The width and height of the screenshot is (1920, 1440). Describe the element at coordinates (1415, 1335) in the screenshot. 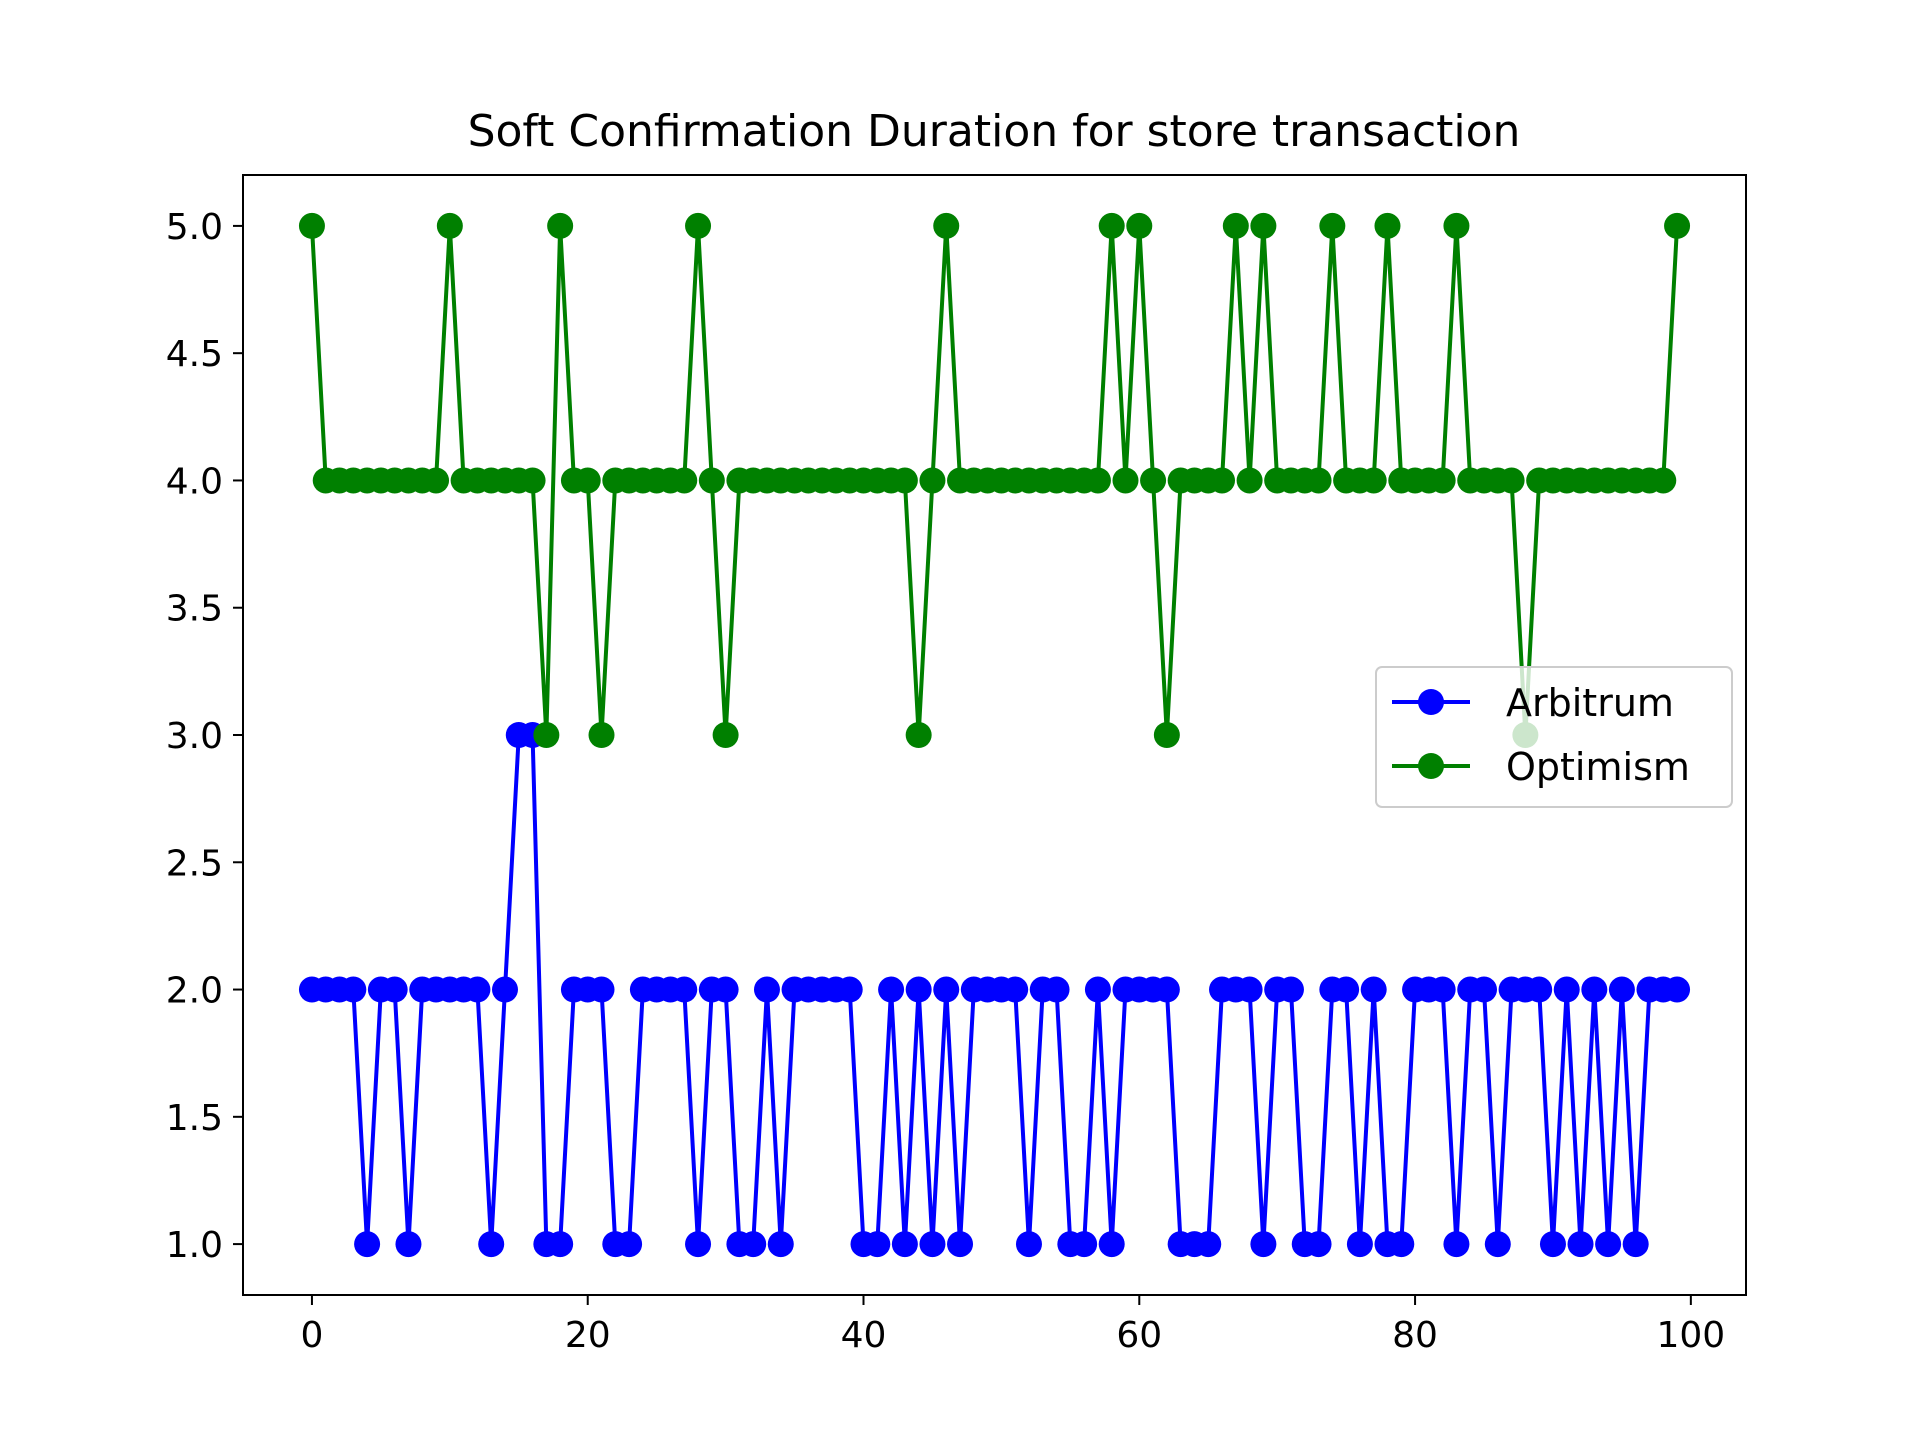

I see `x-tick-label: 80` at that location.